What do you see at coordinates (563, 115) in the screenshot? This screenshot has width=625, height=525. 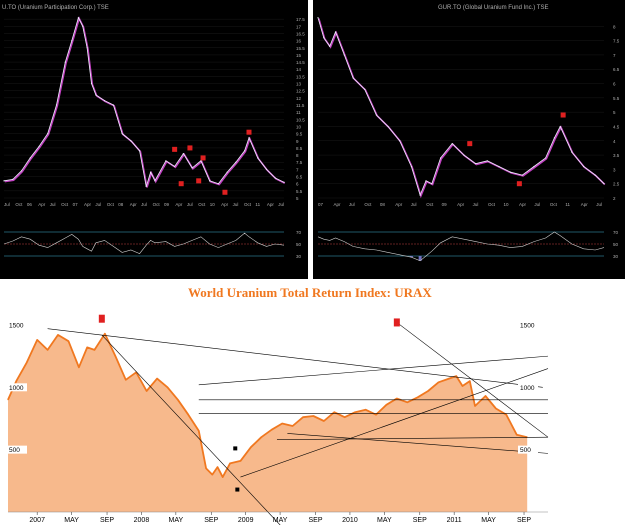 I see `gur-to-red-marker` at bounding box center [563, 115].